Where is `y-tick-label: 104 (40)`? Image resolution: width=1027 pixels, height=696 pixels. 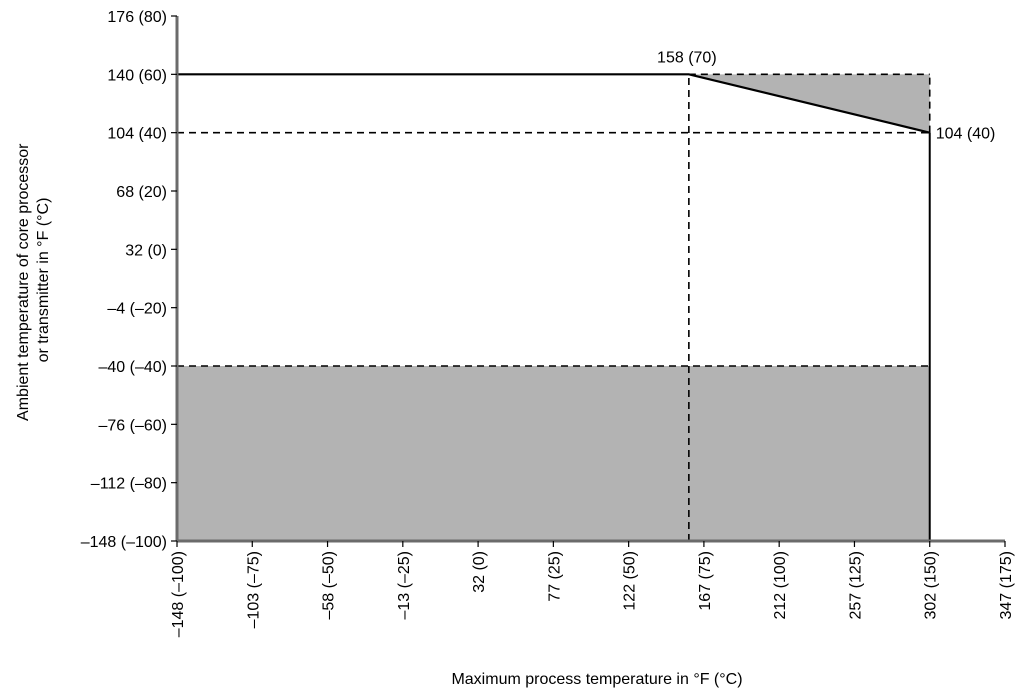
y-tick-label: 104 (40) is located at coordinates (137, 134).